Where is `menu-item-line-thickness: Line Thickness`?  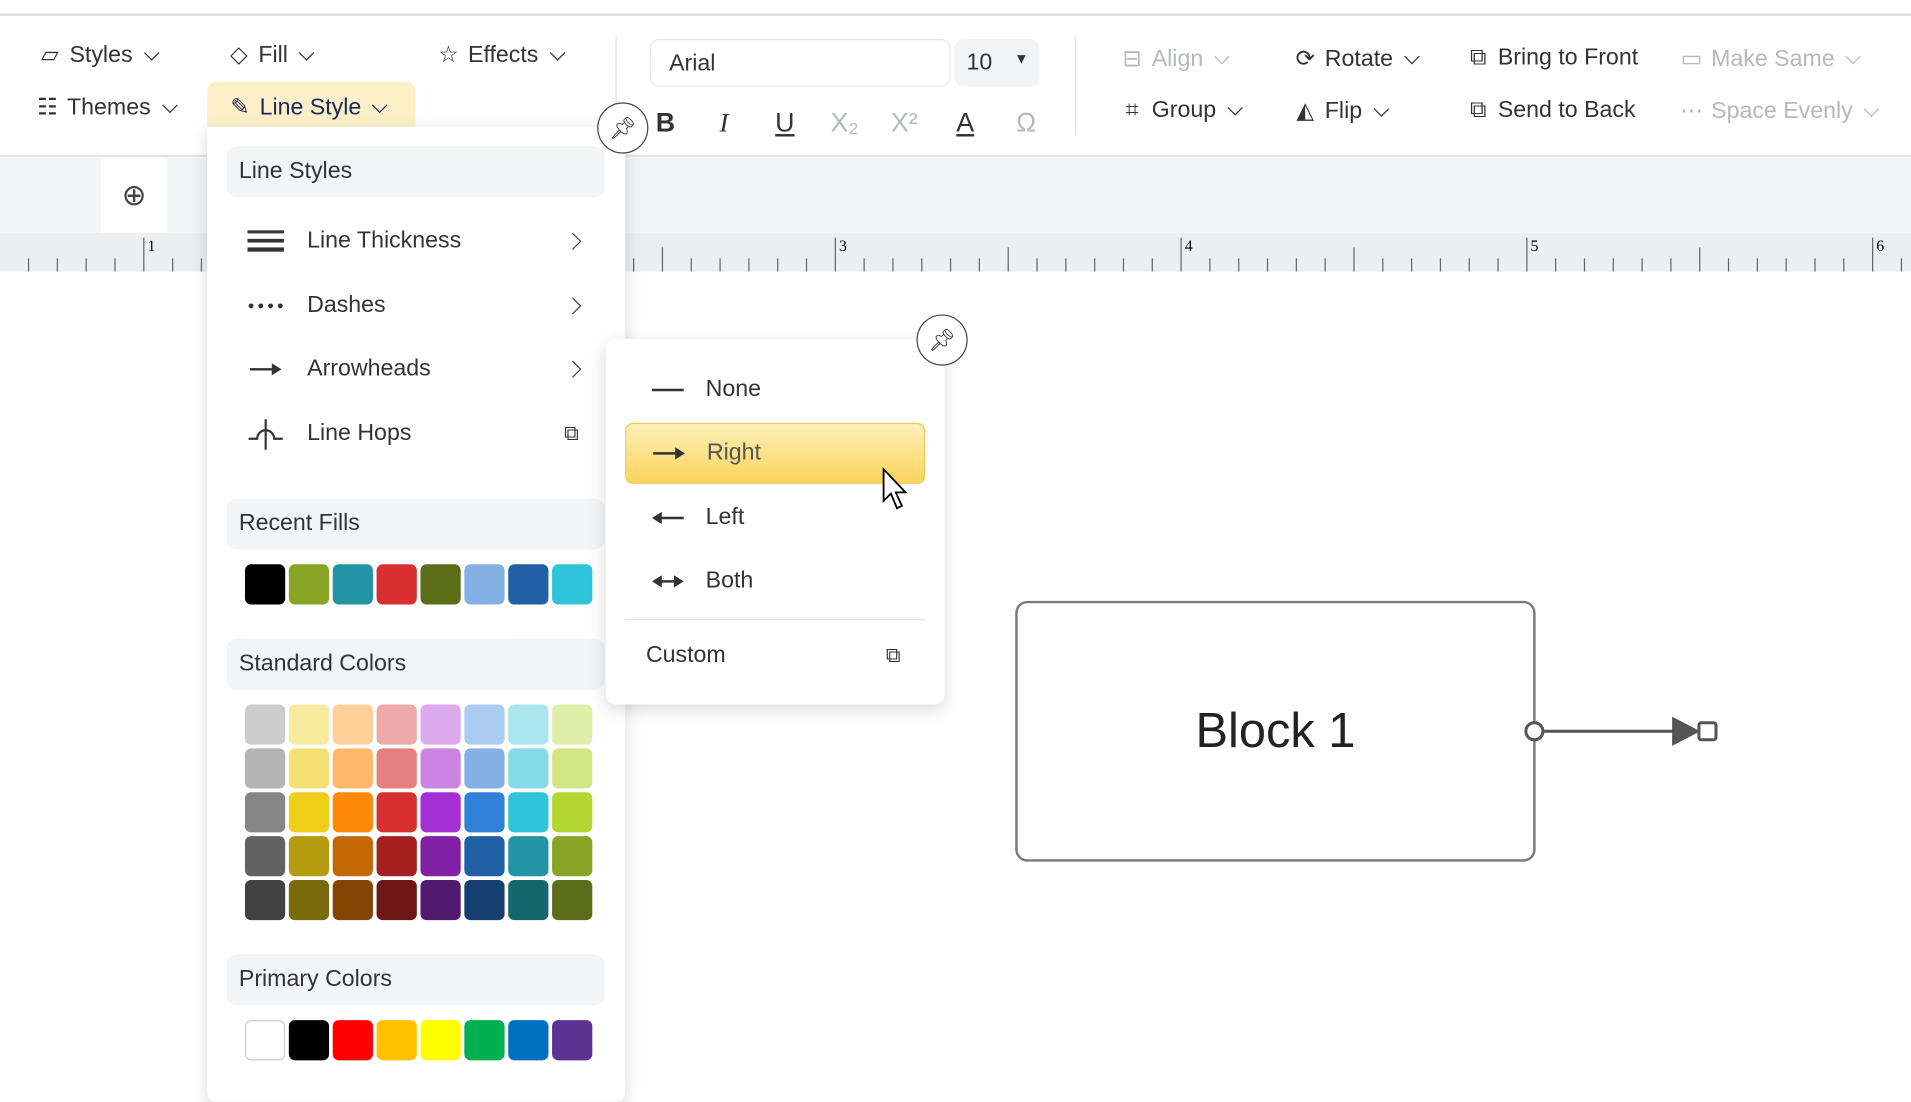
menu-item-line-thickness: Line Thickness is located at coordinates (413, 241).